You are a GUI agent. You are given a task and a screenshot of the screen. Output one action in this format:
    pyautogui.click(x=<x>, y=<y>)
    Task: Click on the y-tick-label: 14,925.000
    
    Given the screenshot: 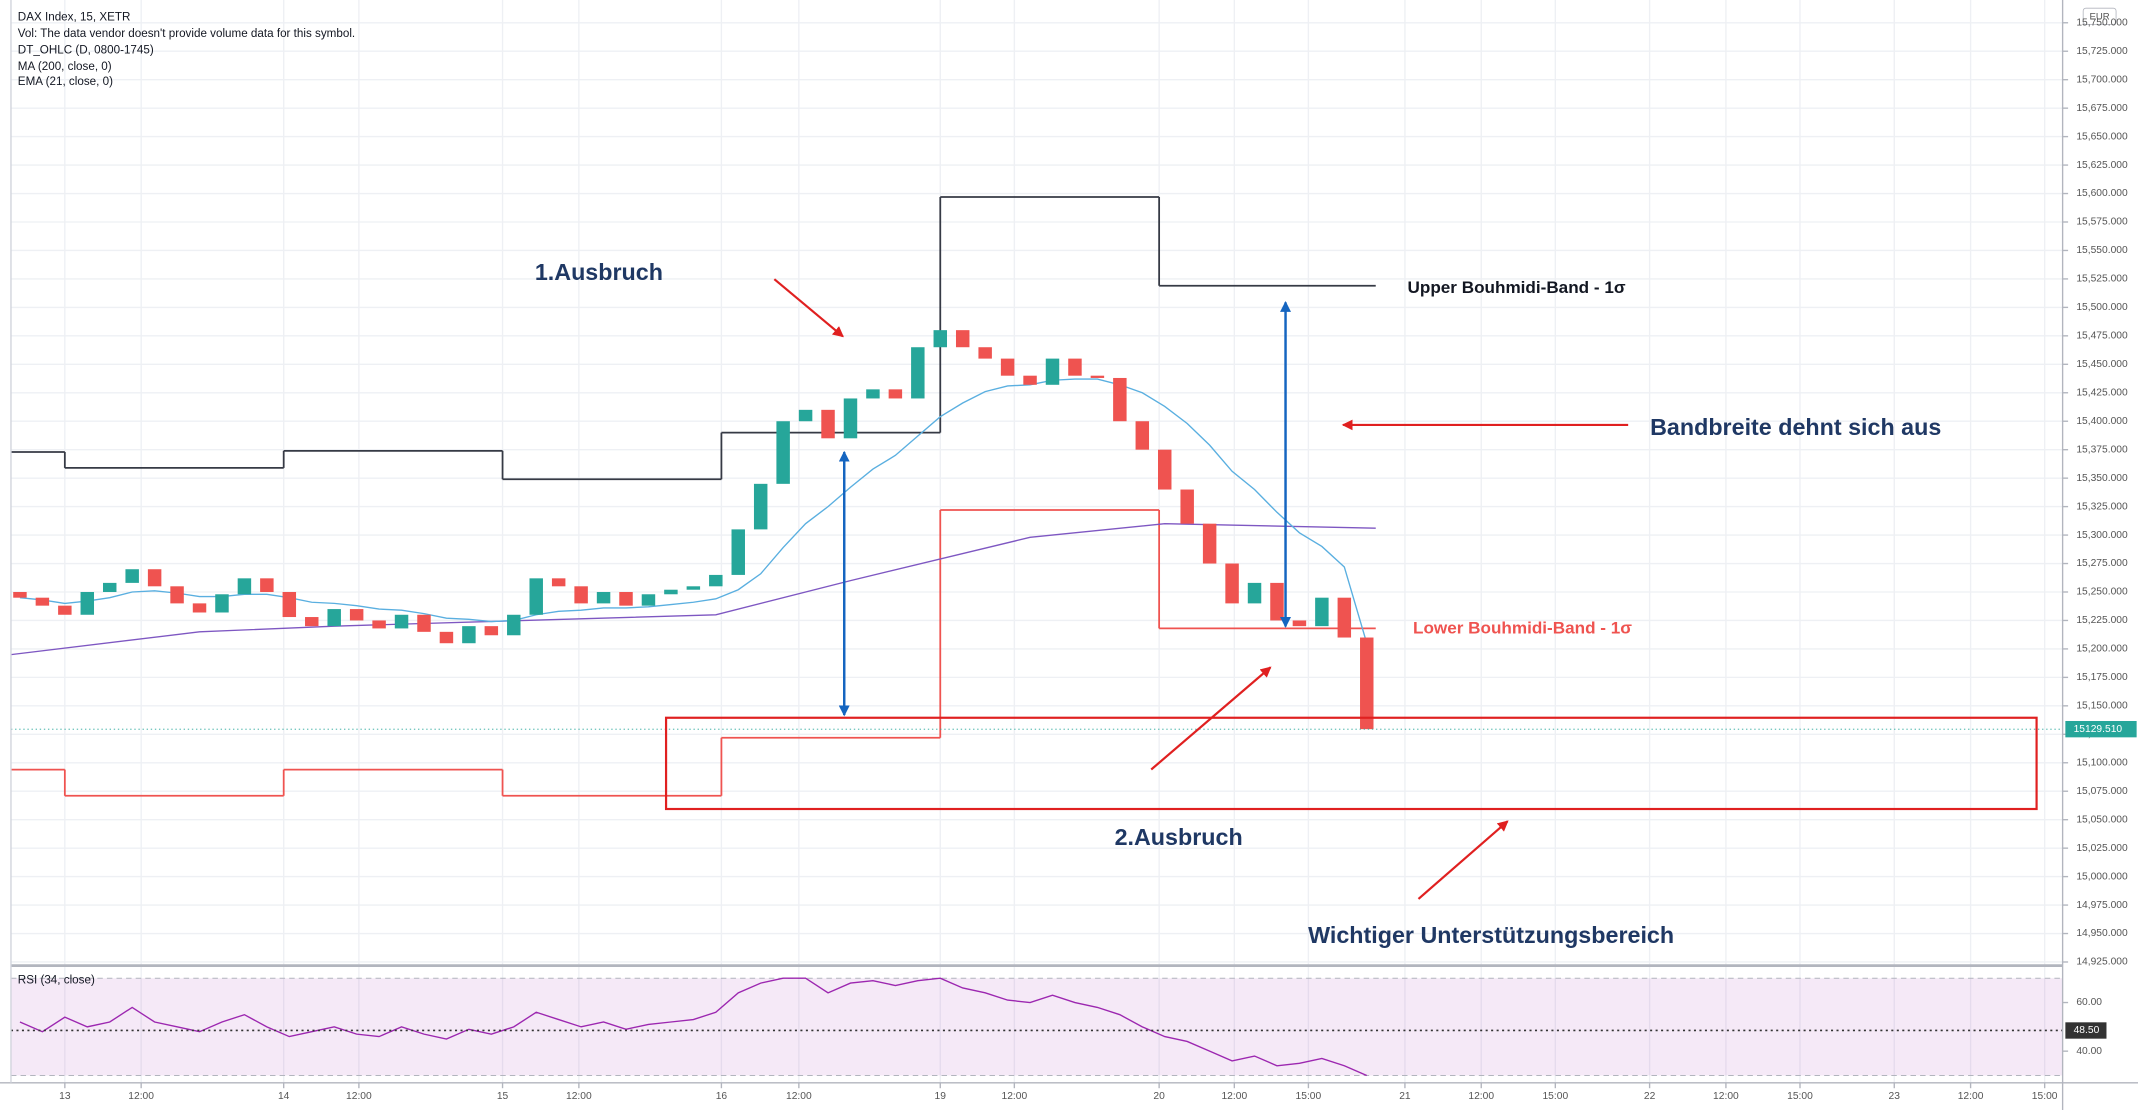 What is the action you would take?
    pyautogui.click(x=2102, y=962)
    